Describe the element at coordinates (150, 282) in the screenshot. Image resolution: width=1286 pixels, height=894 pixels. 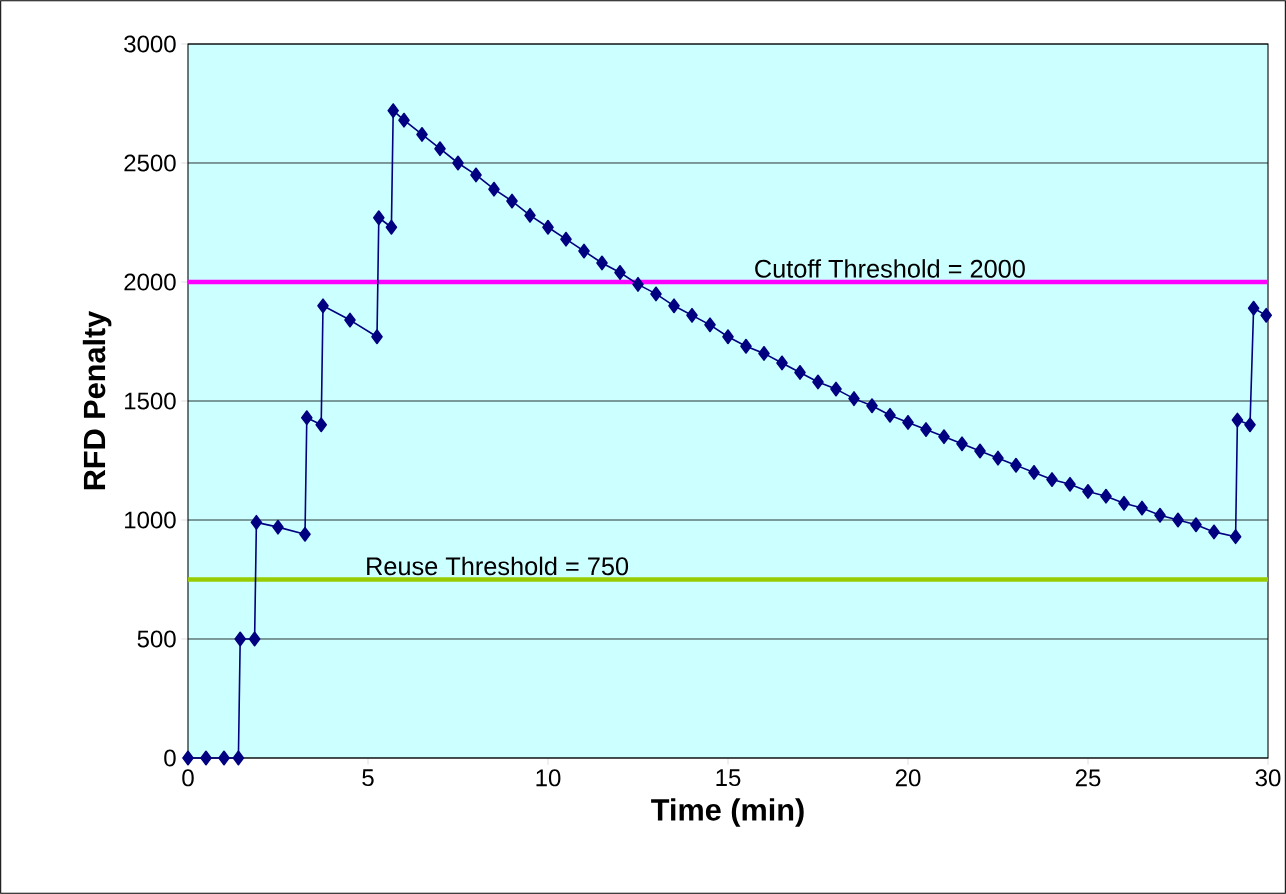
I see `y-tick-label: 2000` at that location.